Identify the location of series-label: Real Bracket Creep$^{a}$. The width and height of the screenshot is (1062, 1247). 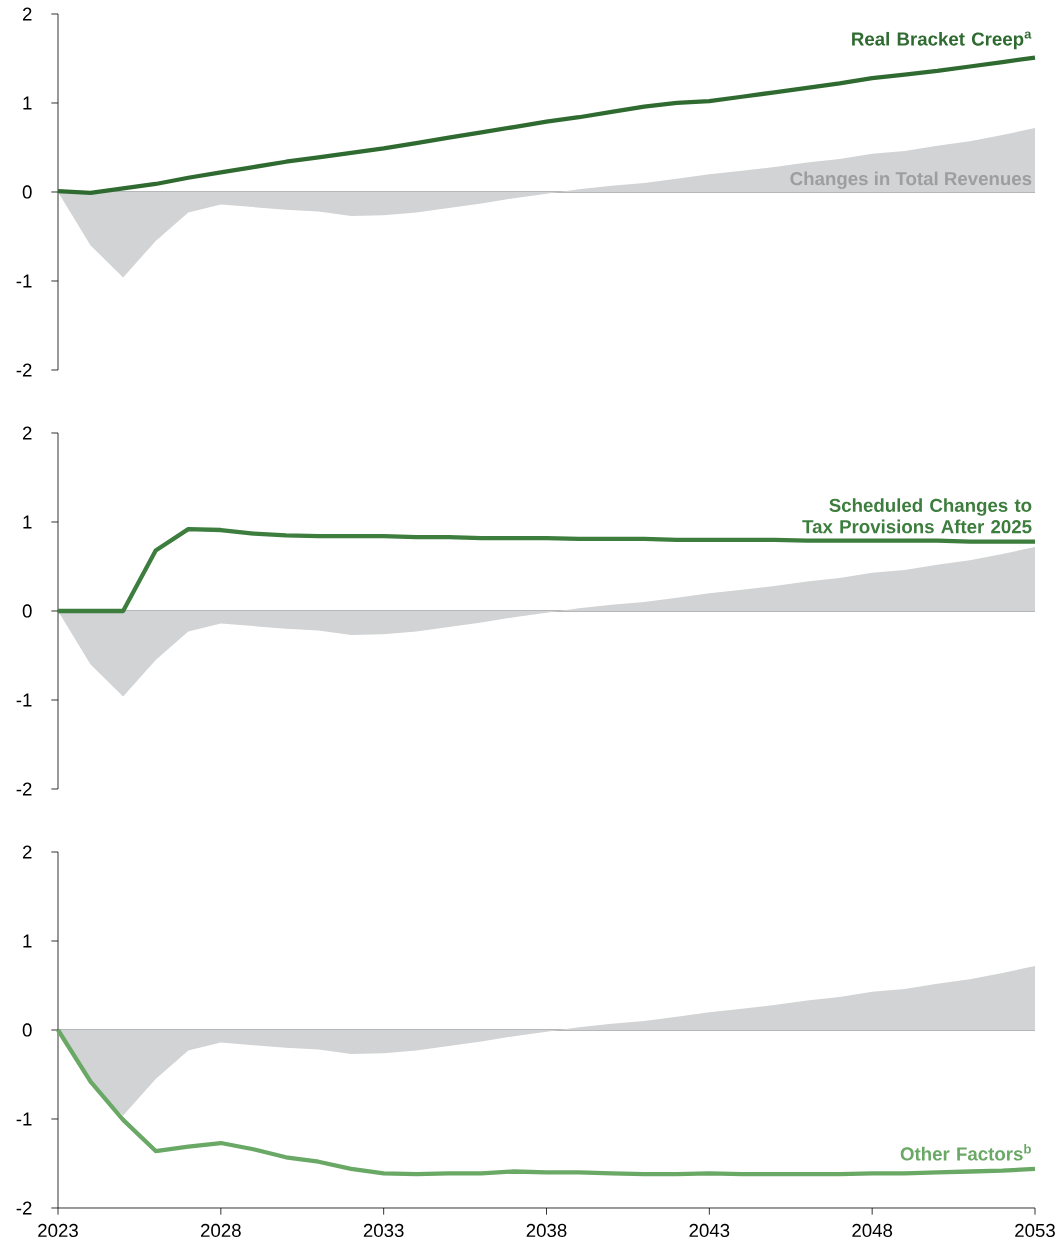
(942, 40).